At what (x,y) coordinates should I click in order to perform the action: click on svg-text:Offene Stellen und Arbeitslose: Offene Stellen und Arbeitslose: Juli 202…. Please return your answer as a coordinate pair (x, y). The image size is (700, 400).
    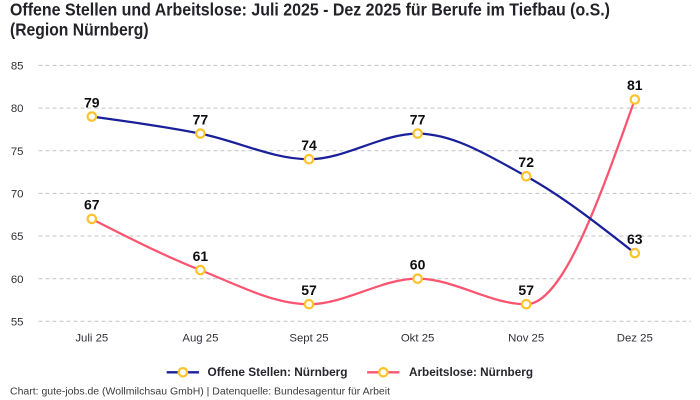
    Looking at the image, I should click on (310, 10).